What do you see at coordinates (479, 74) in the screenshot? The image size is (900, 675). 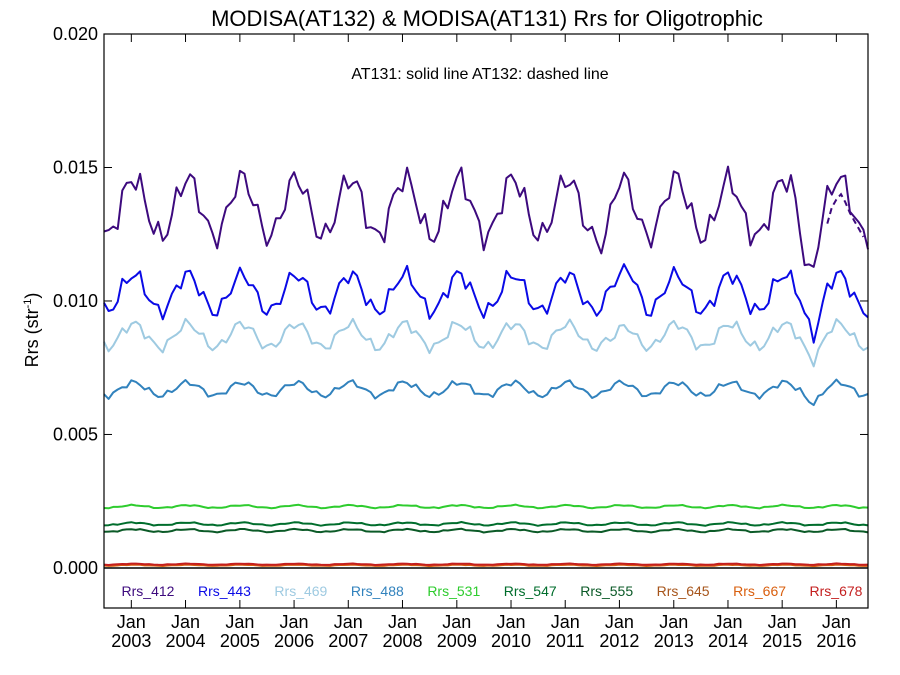 I see `chart-annotation: AT131: solid line AT132: dashed line` at bounding box center [479, 74].